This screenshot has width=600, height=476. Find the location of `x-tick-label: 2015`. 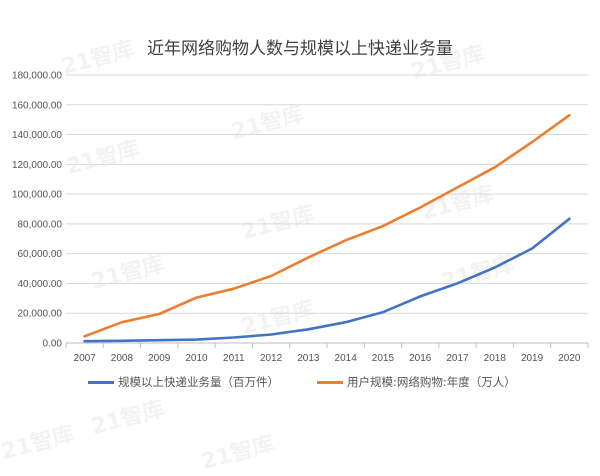

x-tick-label: 2015 is located at coordinates (383, 358).